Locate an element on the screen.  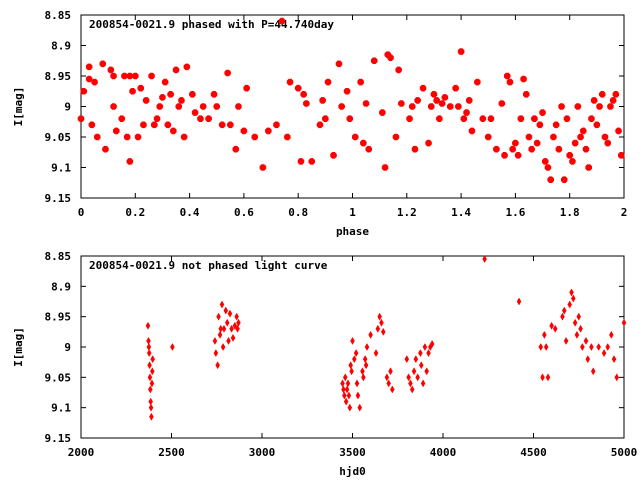
x-tick-label: 5000 is located at coordinates (624, 452).